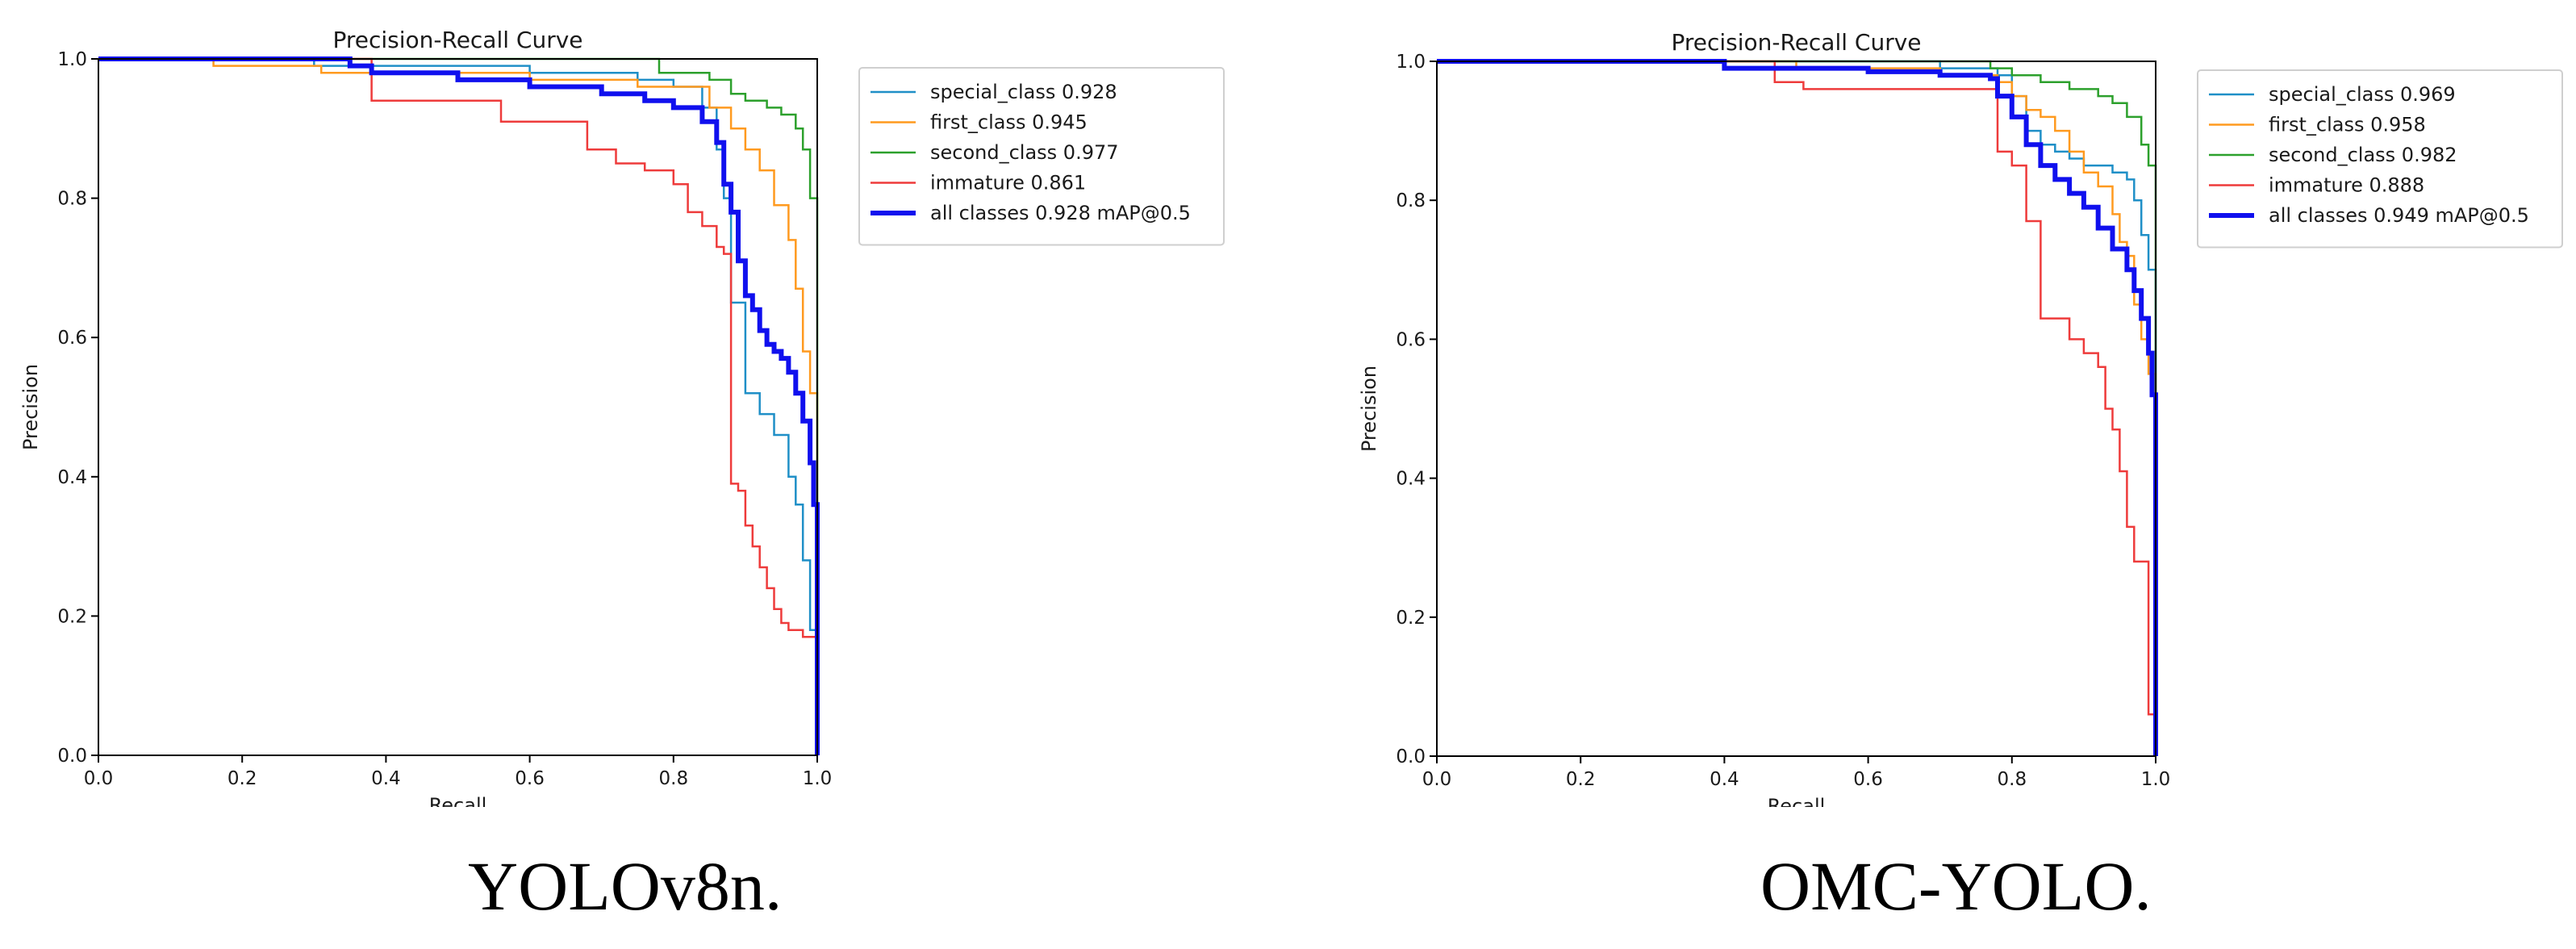  What do you see at coordinates (2346, 185) in the screenshot?
I see `legend-label-3: immature 0.888` at bounding box center [2346, 185].